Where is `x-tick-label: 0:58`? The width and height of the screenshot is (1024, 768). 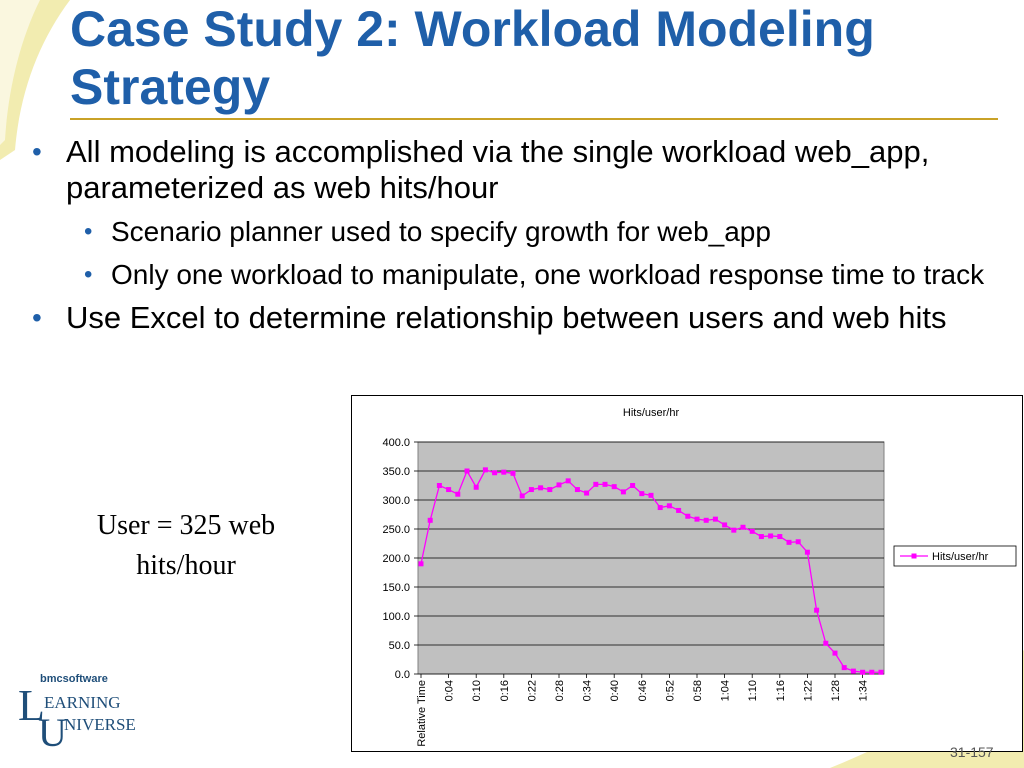
x-tick-label: 0:58 is located at coordinates (698, 690).